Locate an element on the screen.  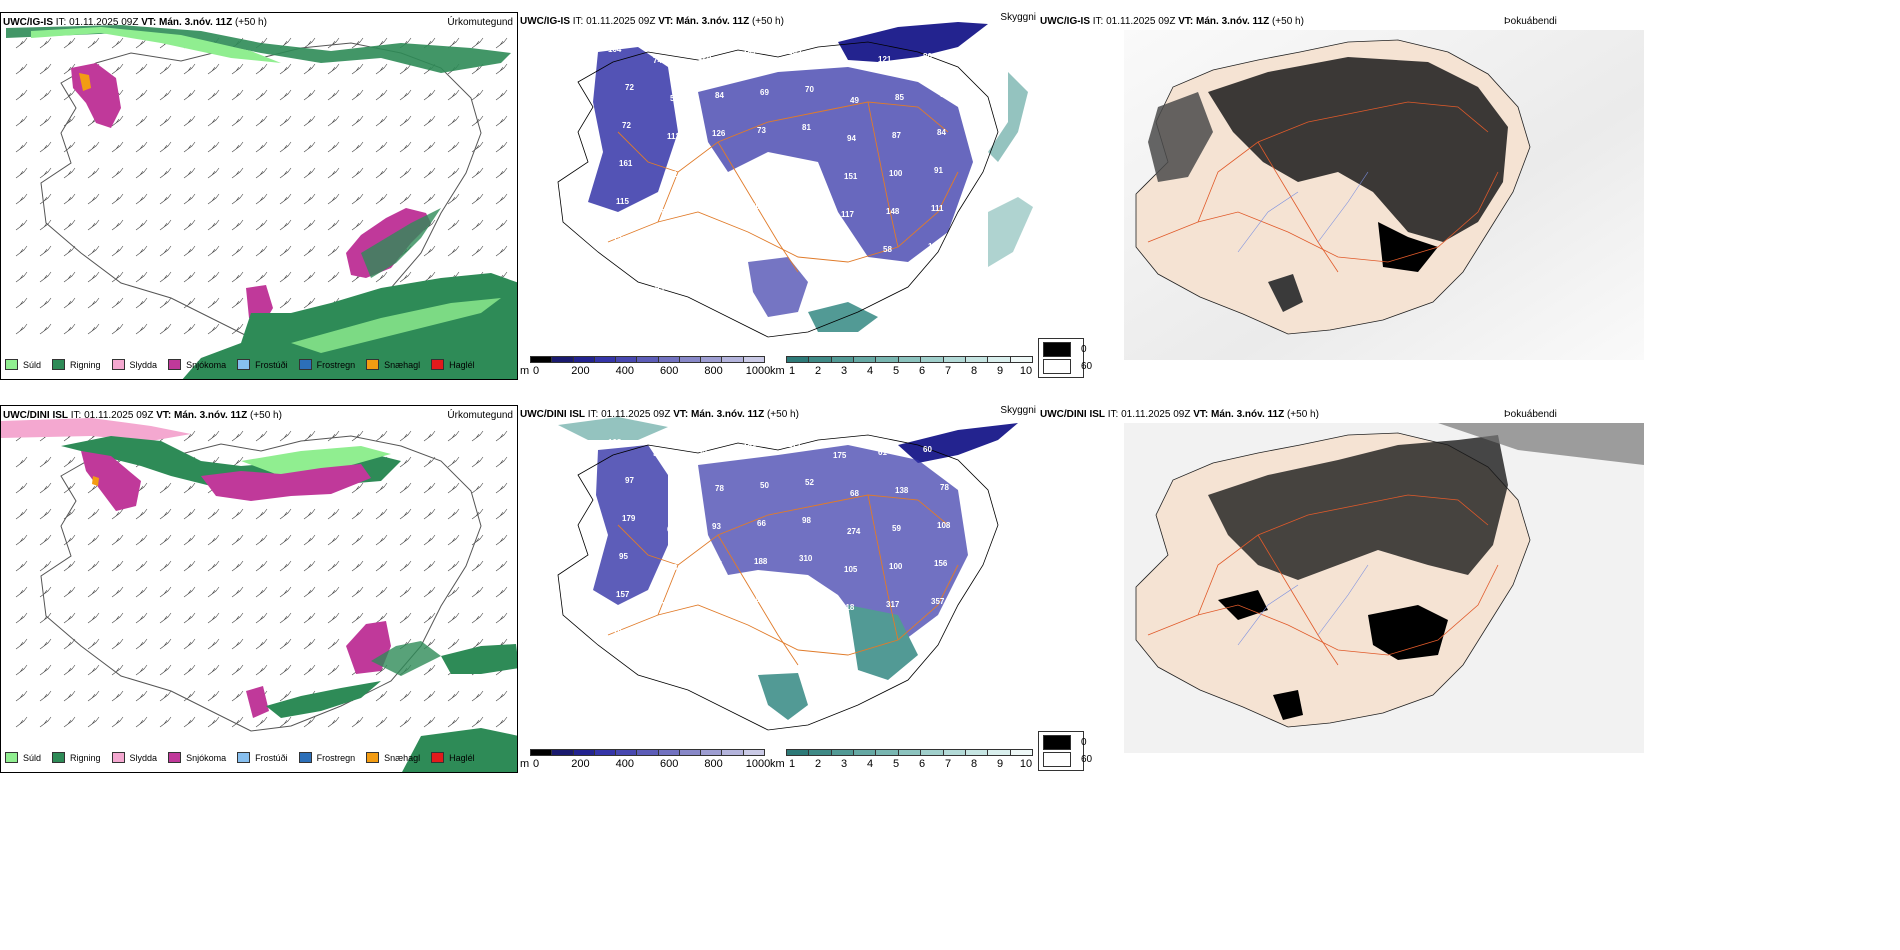
fog-legend: 0 60 is located at coordinates (1065, 751).